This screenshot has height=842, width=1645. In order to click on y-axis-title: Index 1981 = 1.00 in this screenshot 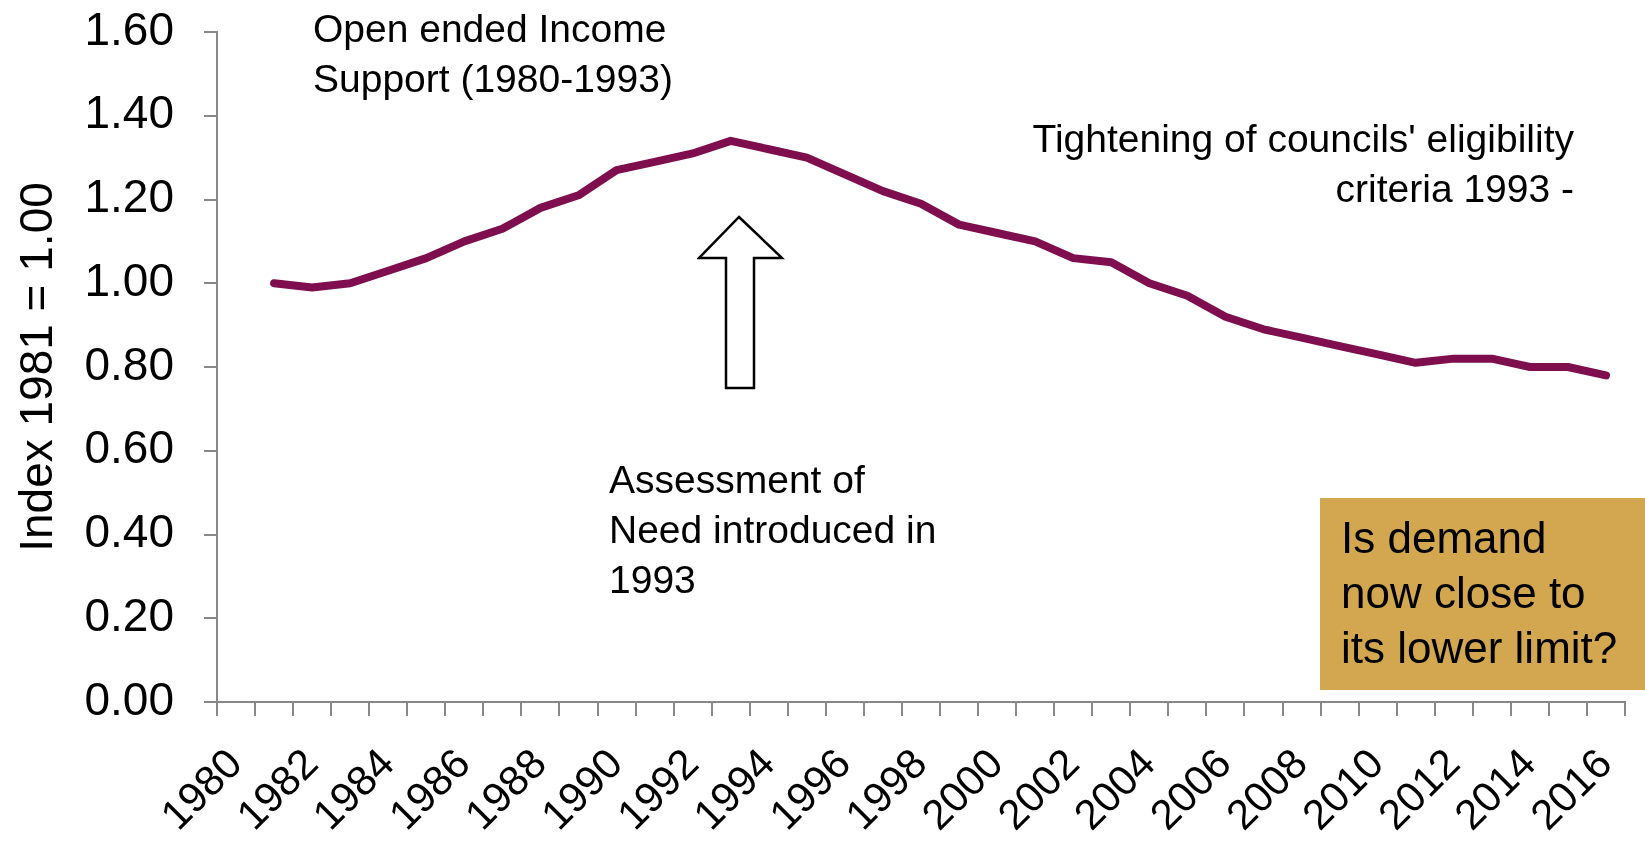, I will do `click(36, 367)`.